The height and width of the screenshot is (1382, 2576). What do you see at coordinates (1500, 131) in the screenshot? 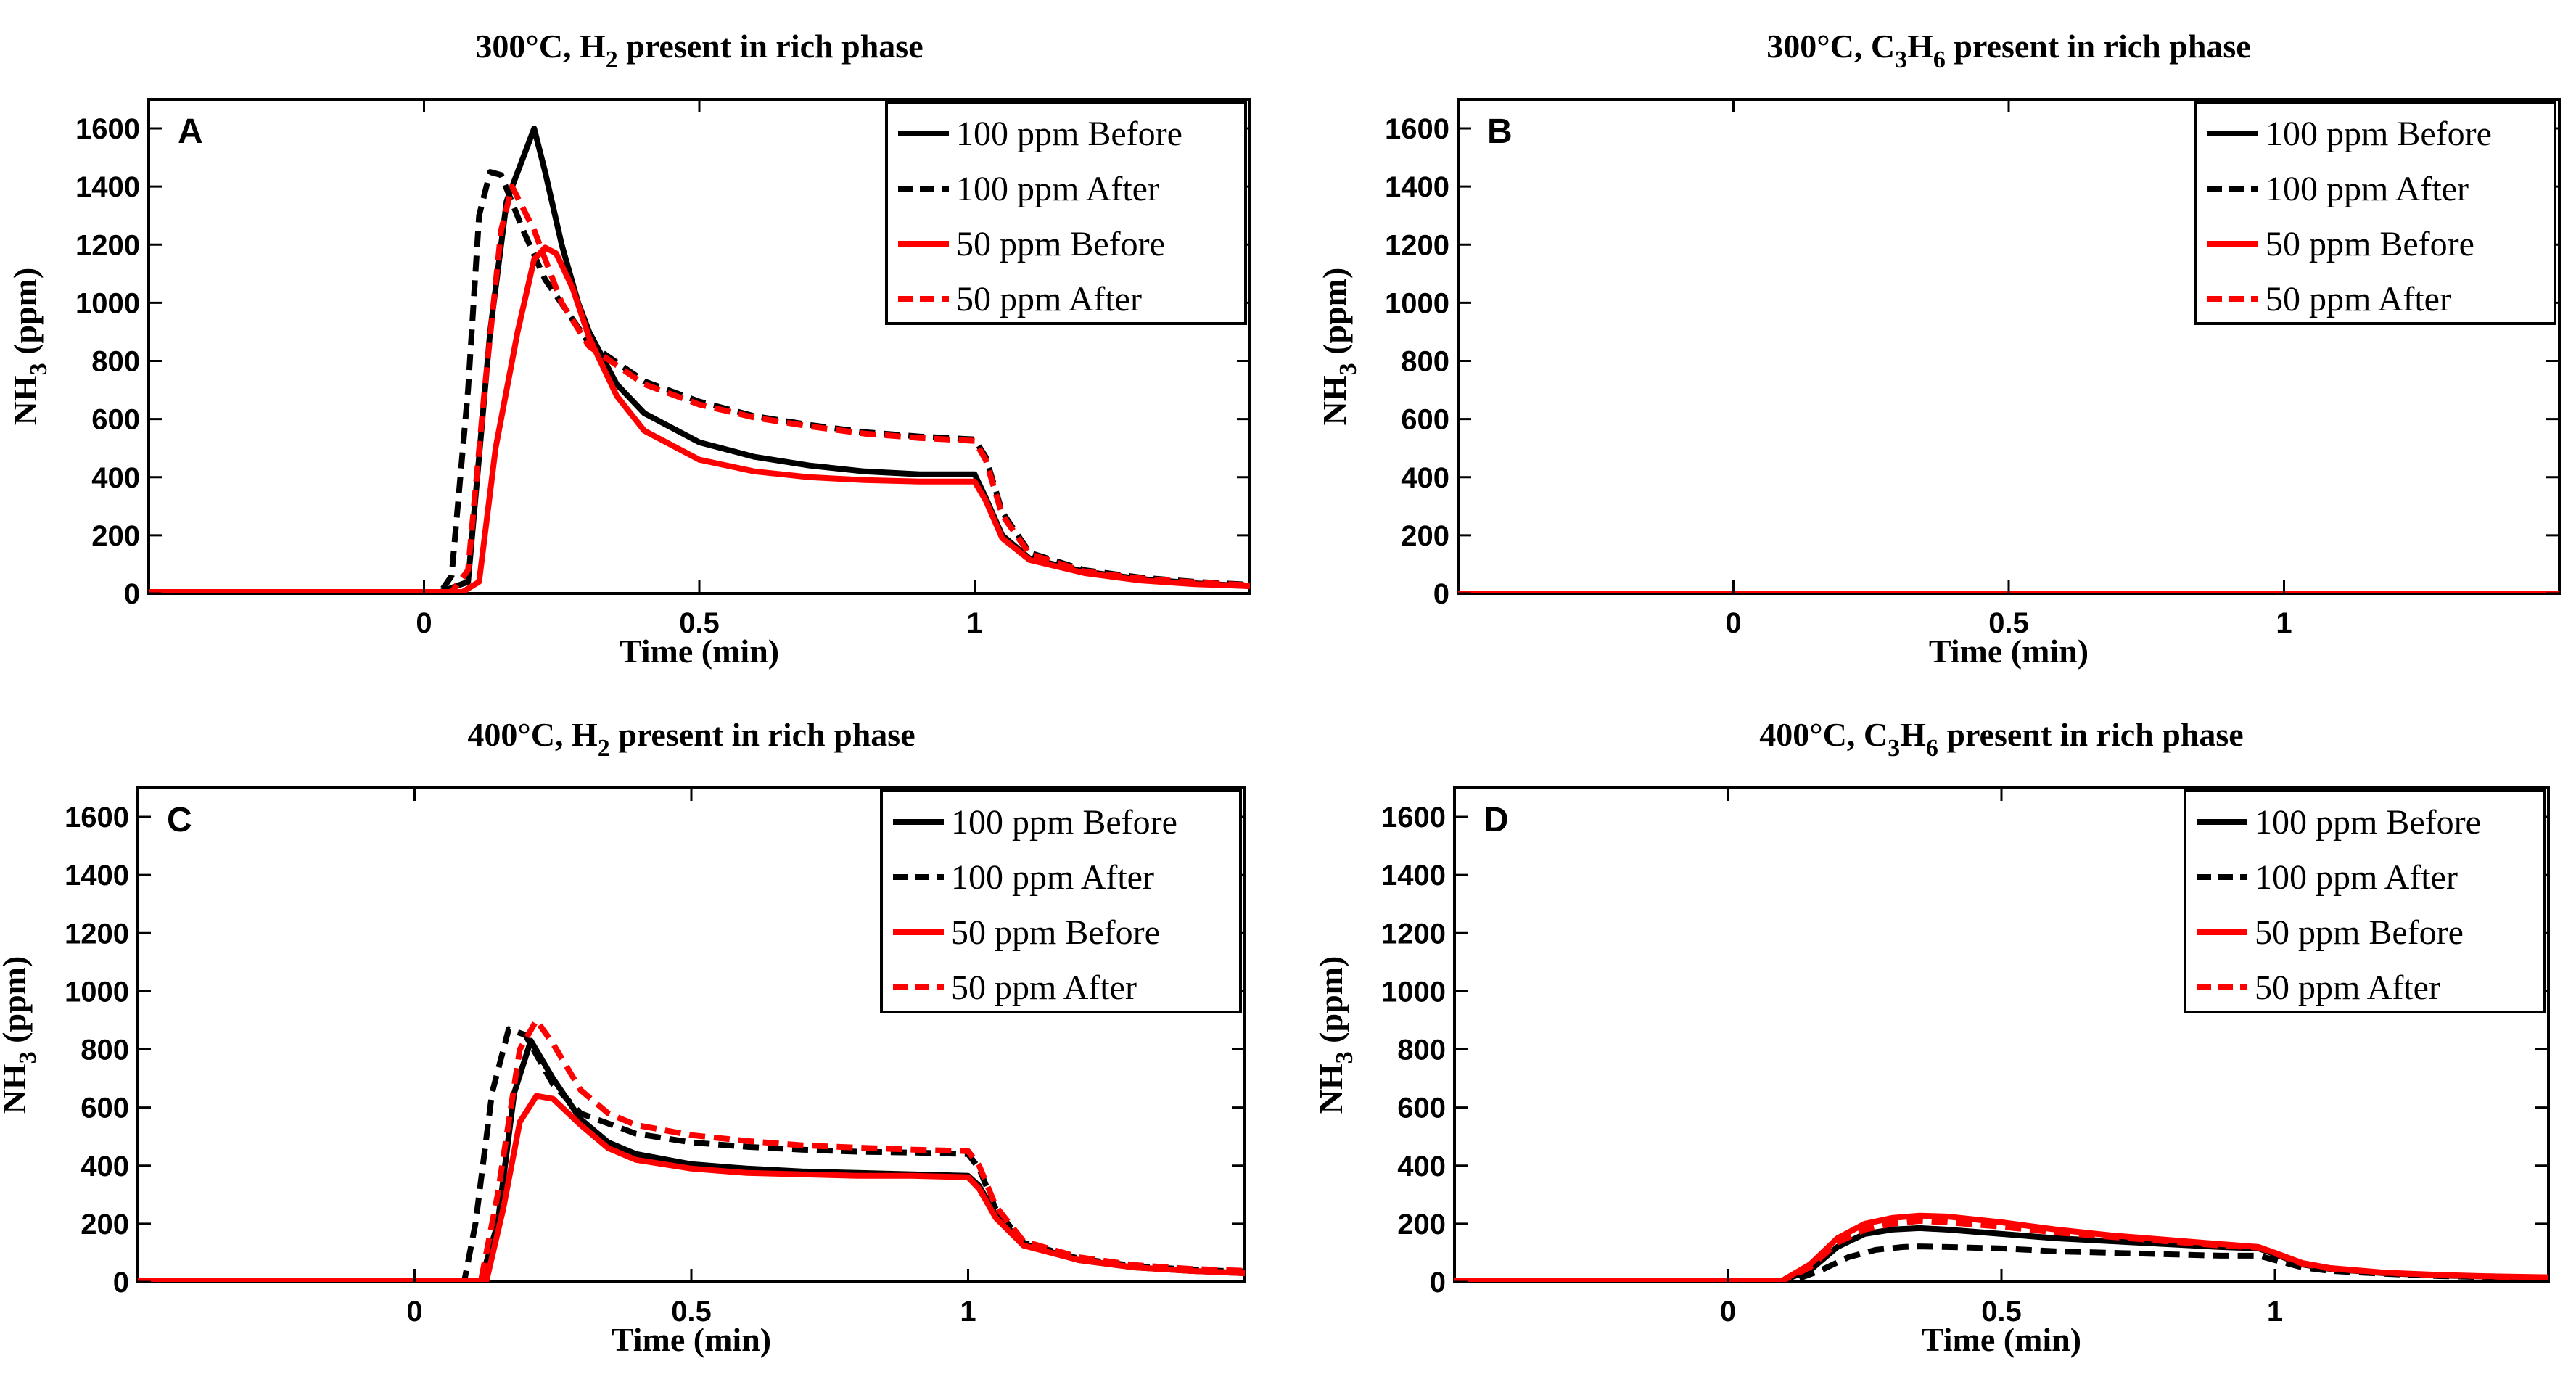
I see `panel-letter: B` at bounding box center [1500, 131].